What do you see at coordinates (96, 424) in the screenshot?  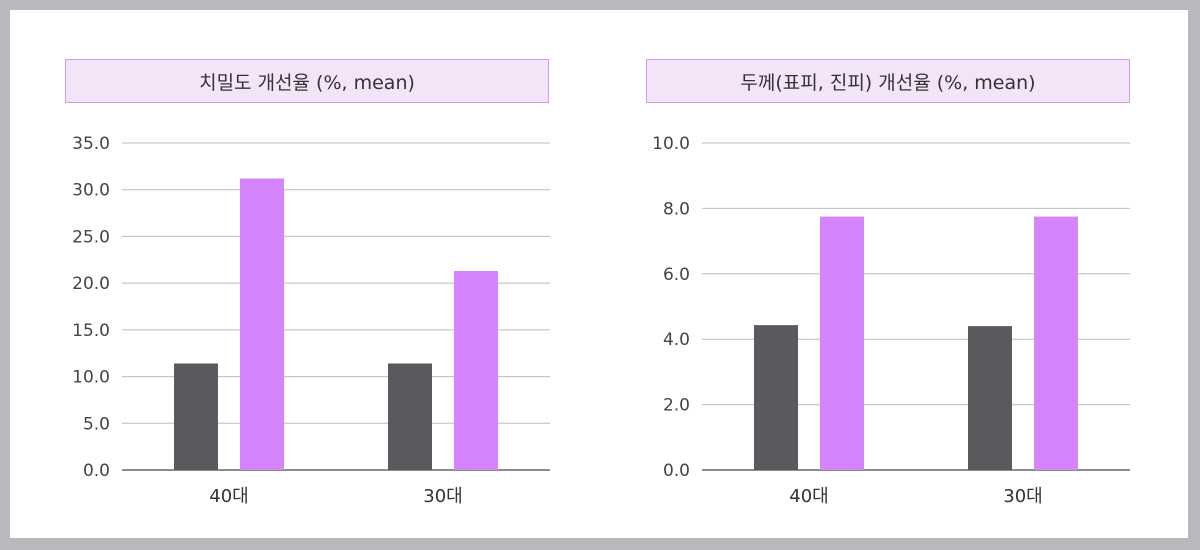 I see `y-tick-label: 5.0` at bounding box center [96, 424].